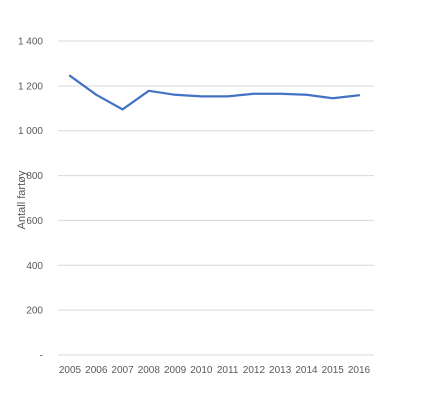  I want to click on x-tick-label: 2013, so click(280, 370).